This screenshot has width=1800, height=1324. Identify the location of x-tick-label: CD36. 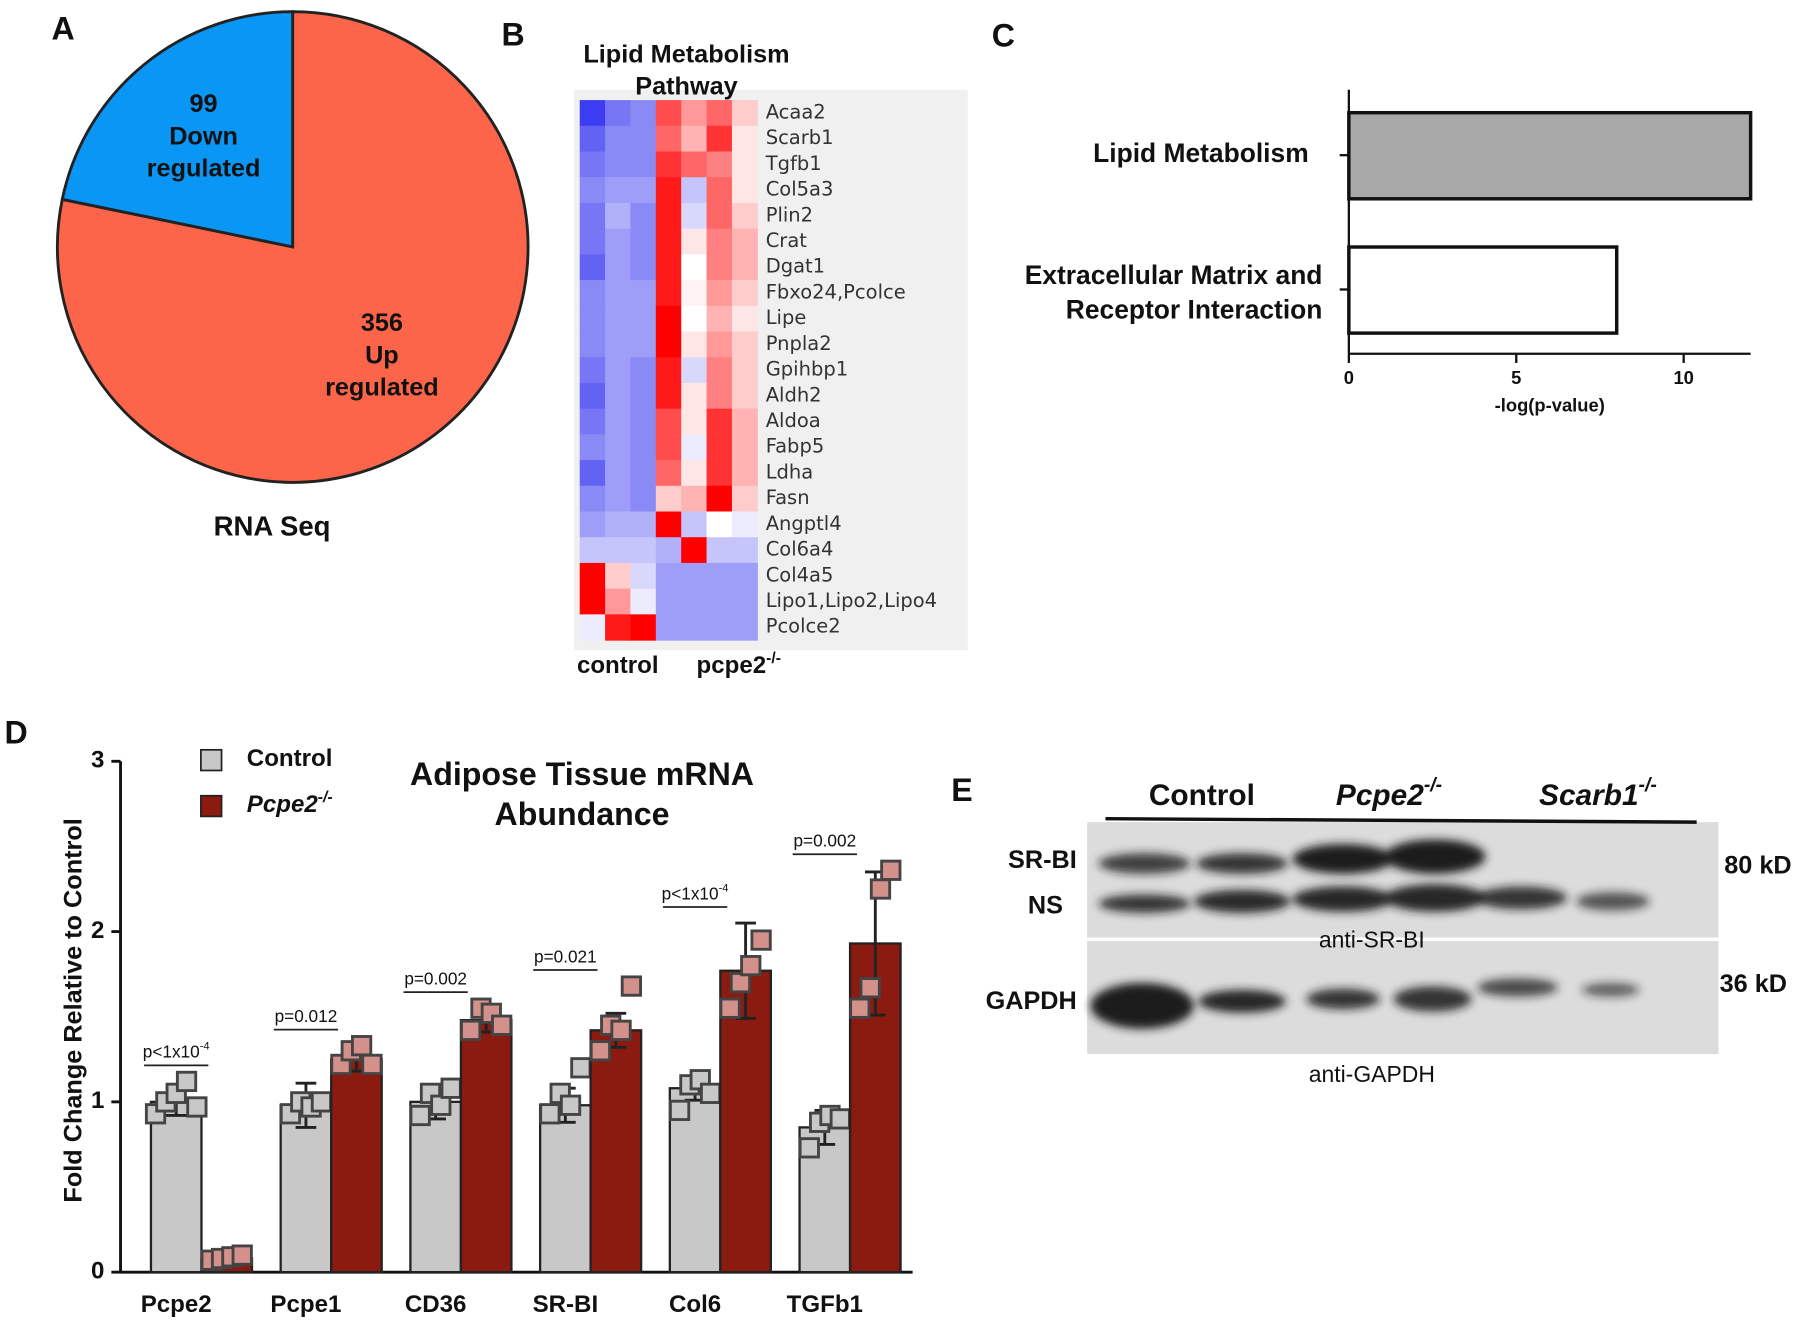
(436, 1304).